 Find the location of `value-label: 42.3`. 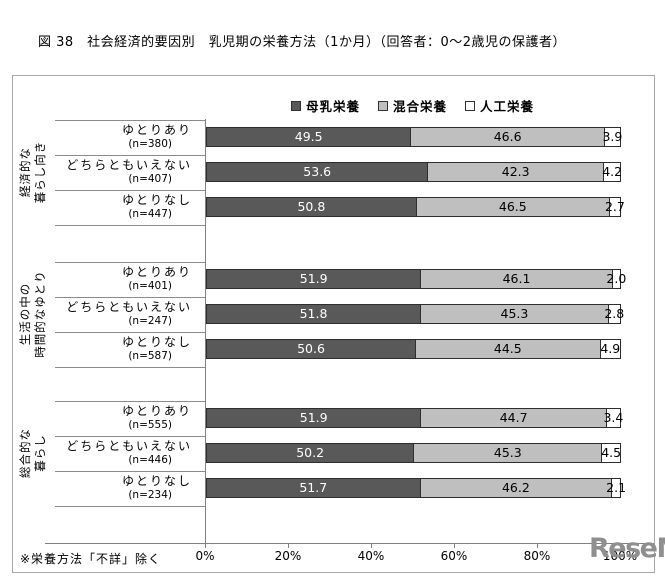

value-label: 42.3 is located at coordinates (515, 171).